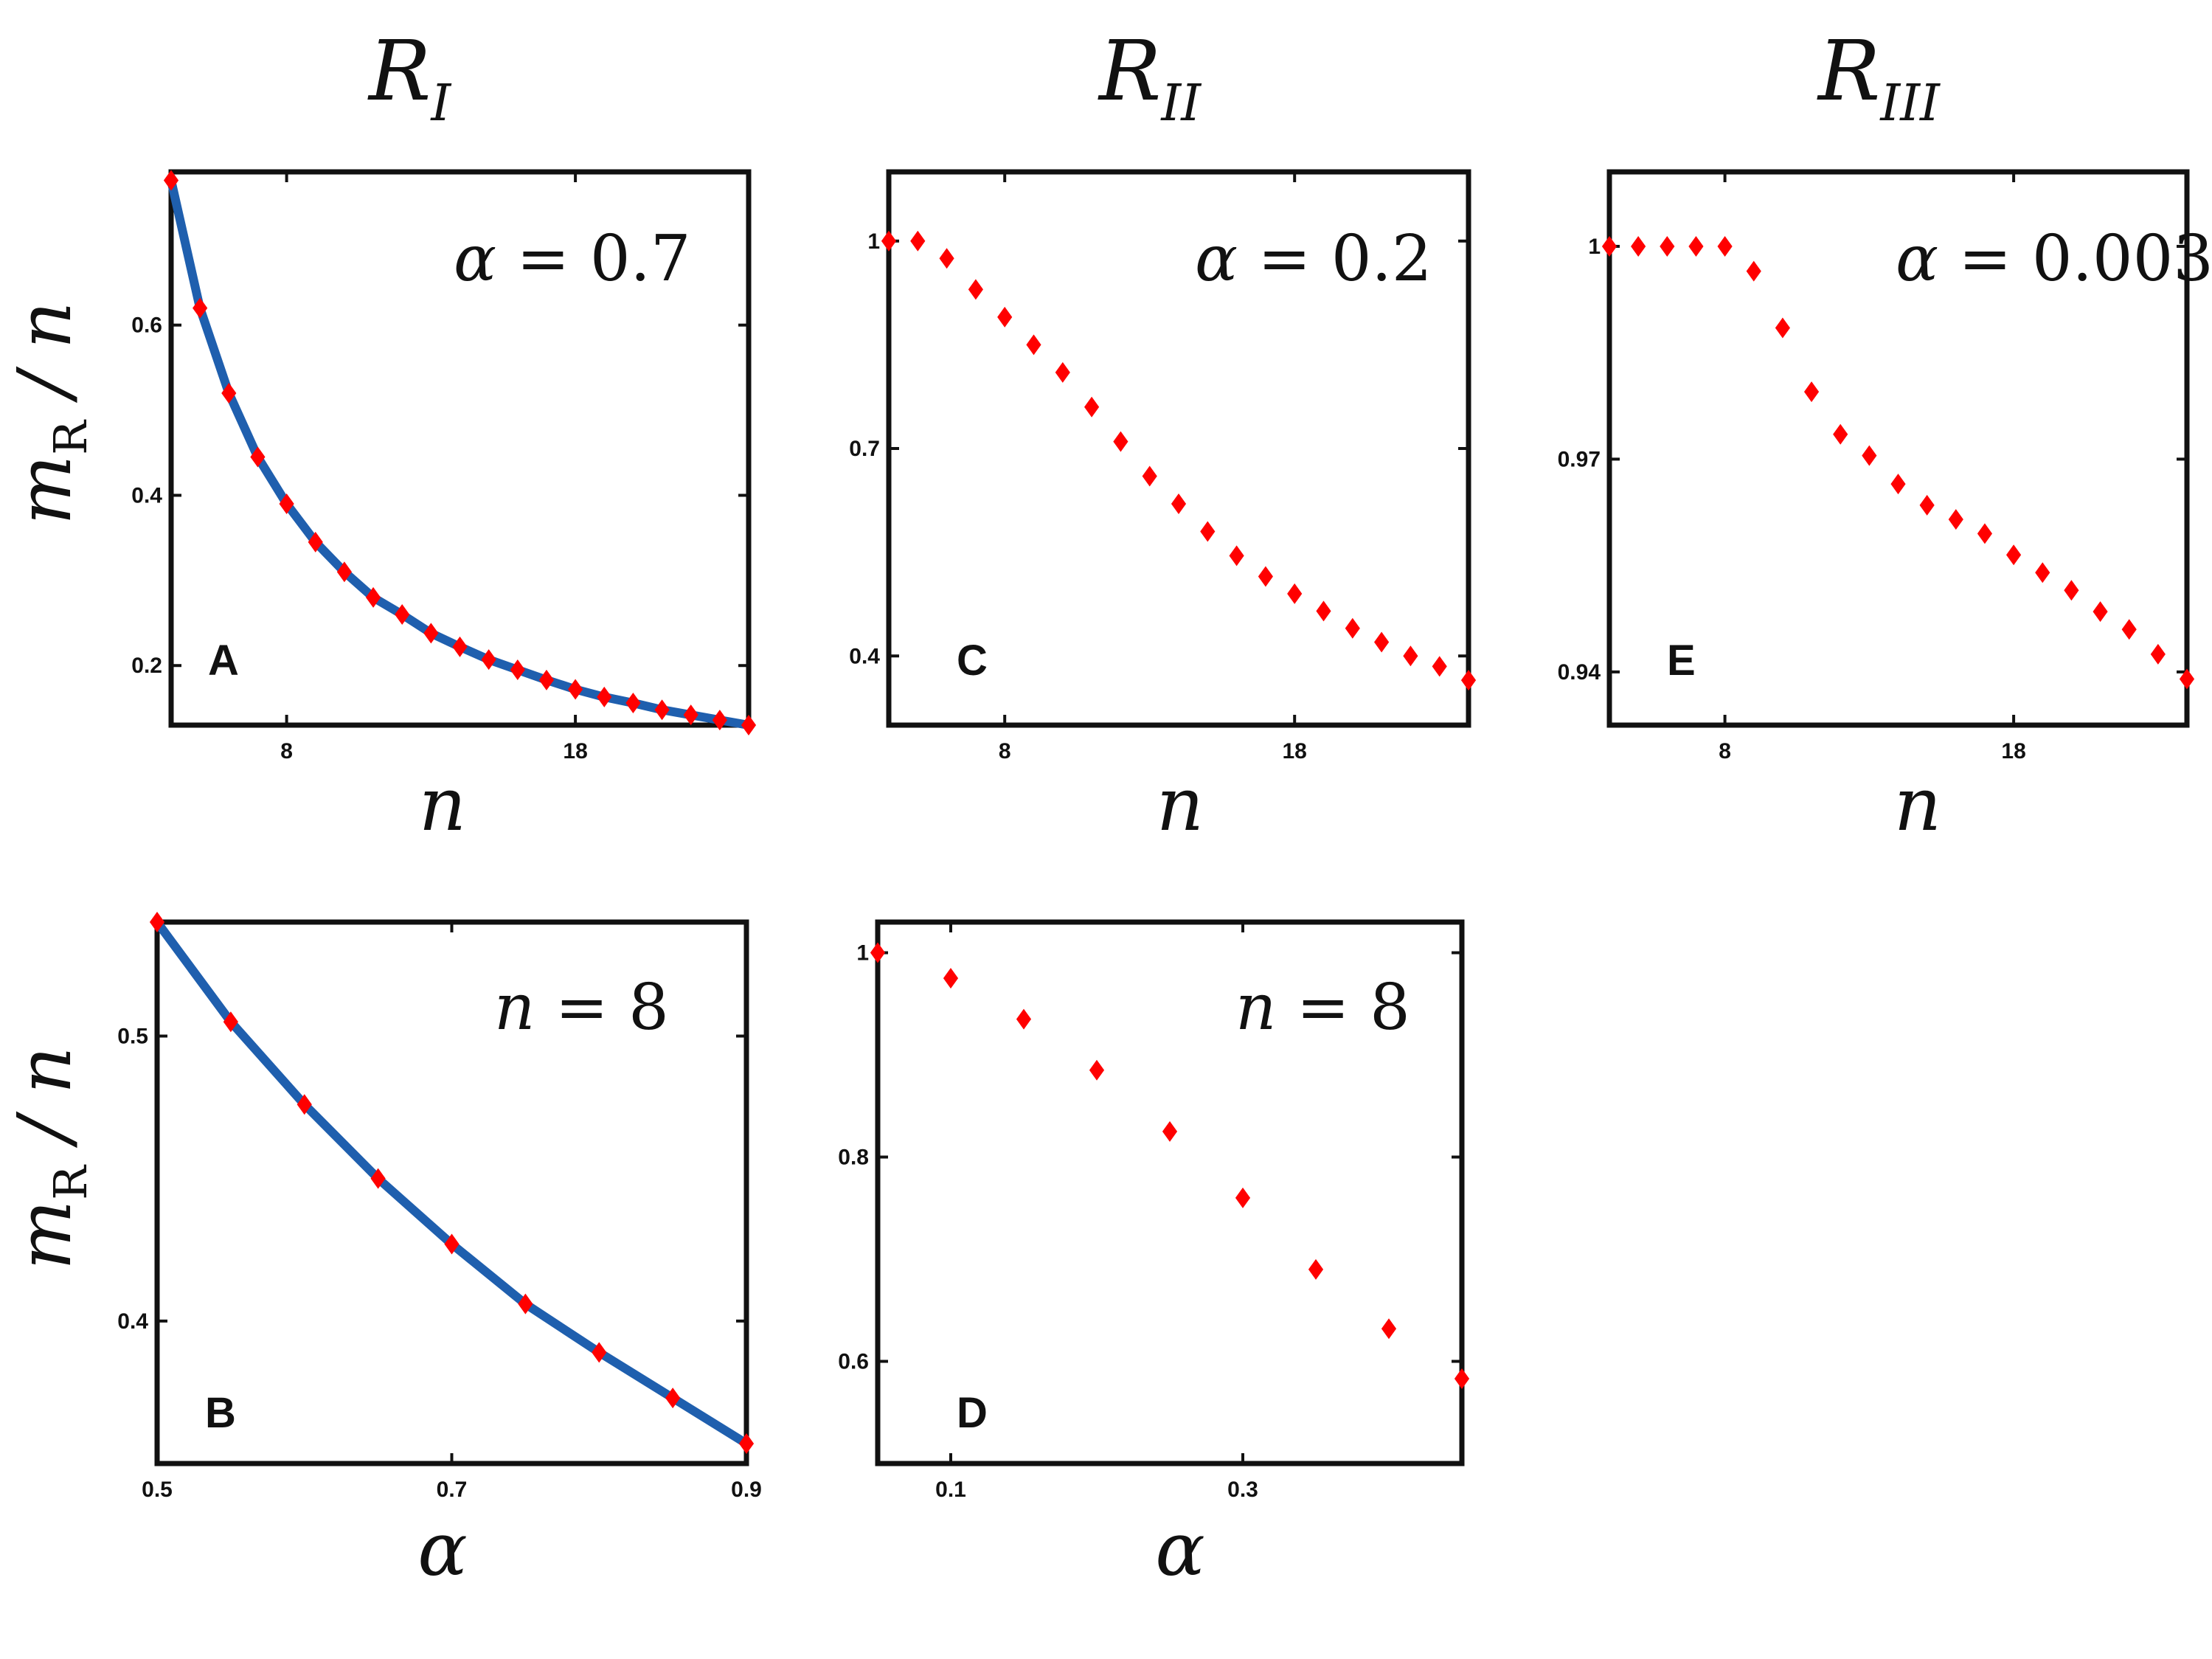  I want to click on panel-e: 8 18 0.94 0.97 1 Eα = 0.003 n, so click(1885, 509).